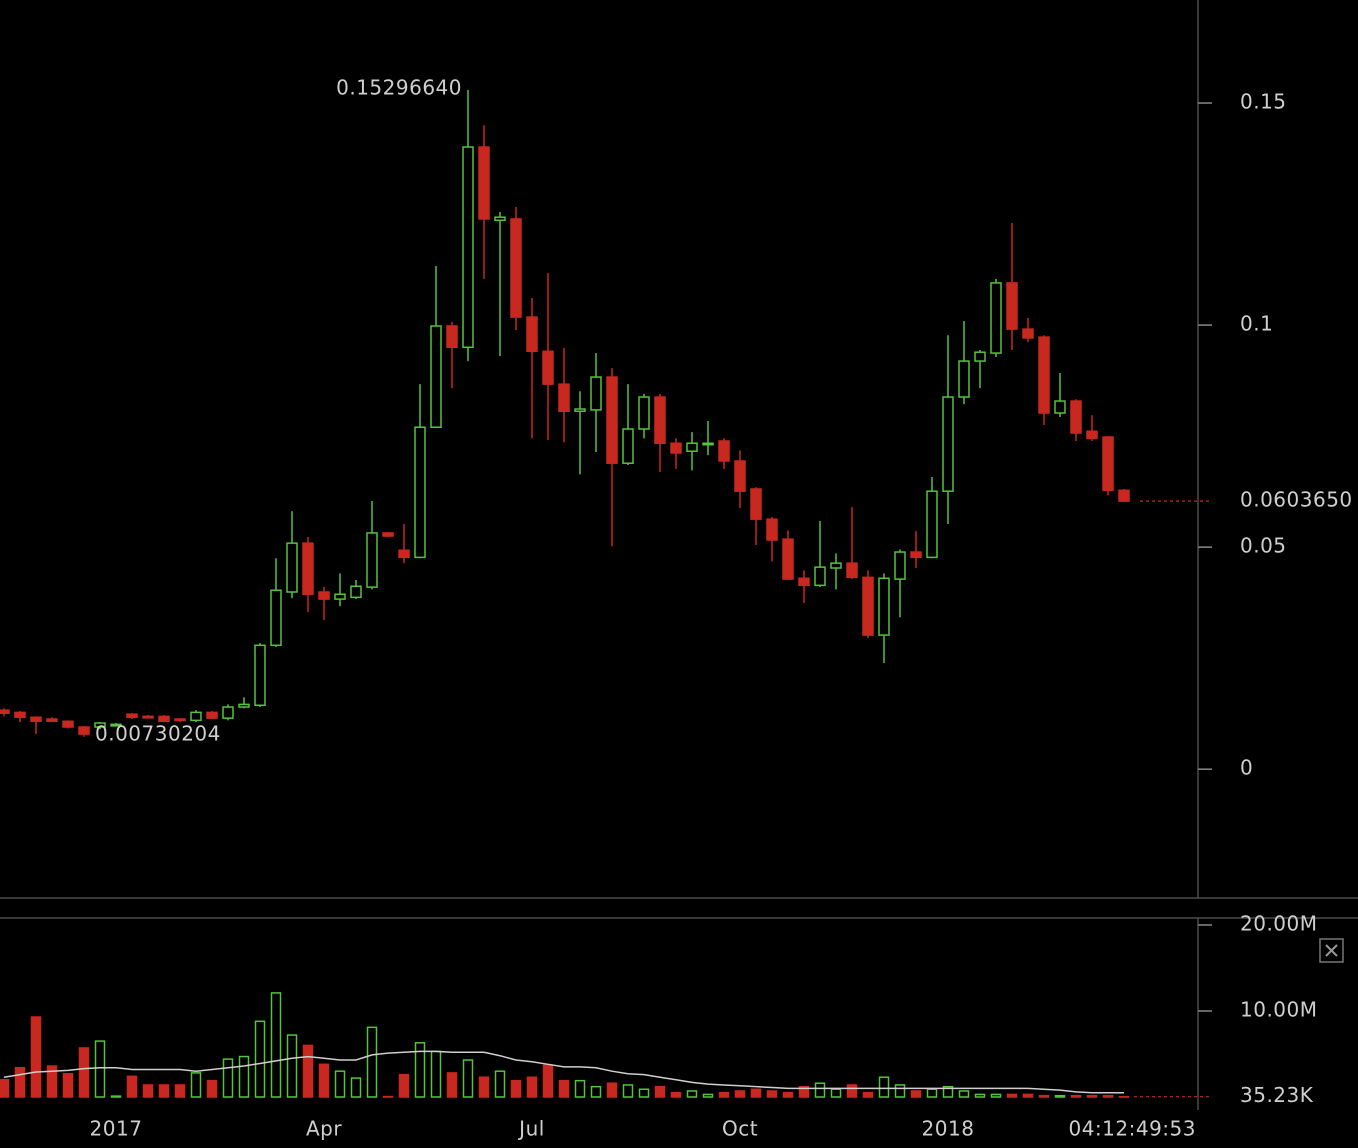 Image resolution: width=1358 pixels, height=1148 pixels. Describe the element at coordinates (1263, 546) in the screenshot. I see `y-tick-label: 0.05` at that location.